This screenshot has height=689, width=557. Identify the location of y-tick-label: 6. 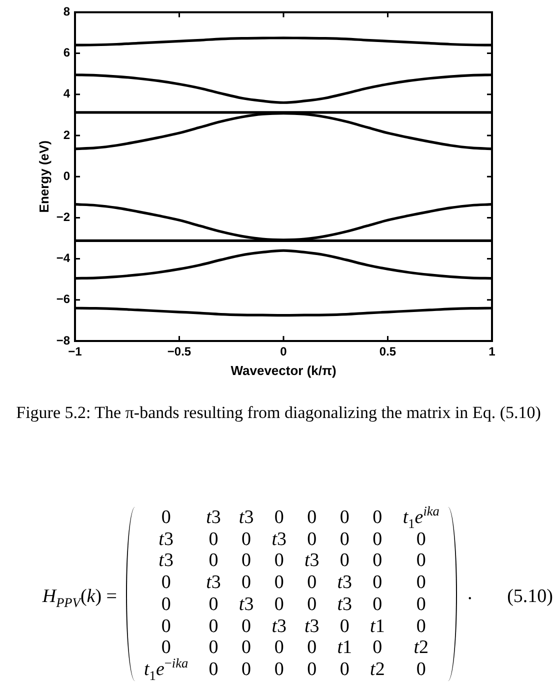
(66, 53).